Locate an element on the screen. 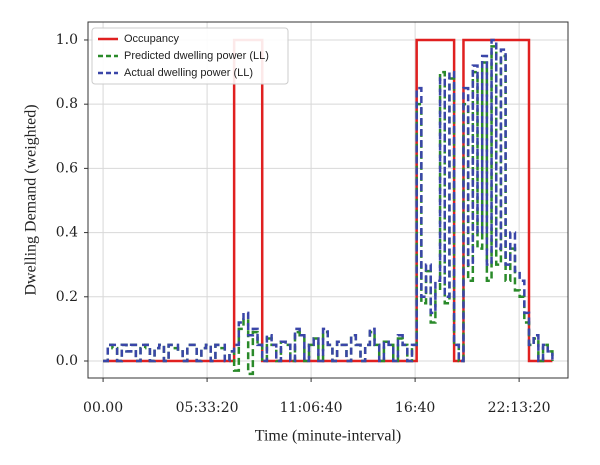  y-axis-title: Dwelling Demand (weighted) is located at coordinates (31, 199).